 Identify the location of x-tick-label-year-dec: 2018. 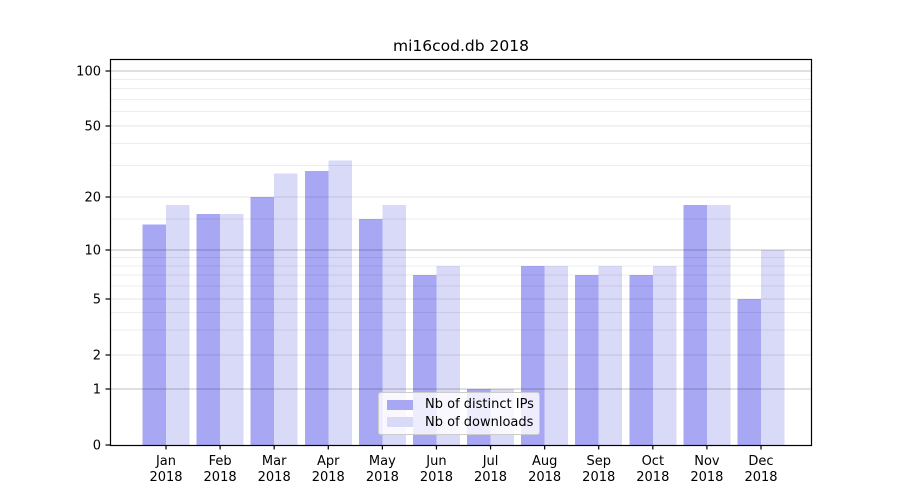
(760, 477).